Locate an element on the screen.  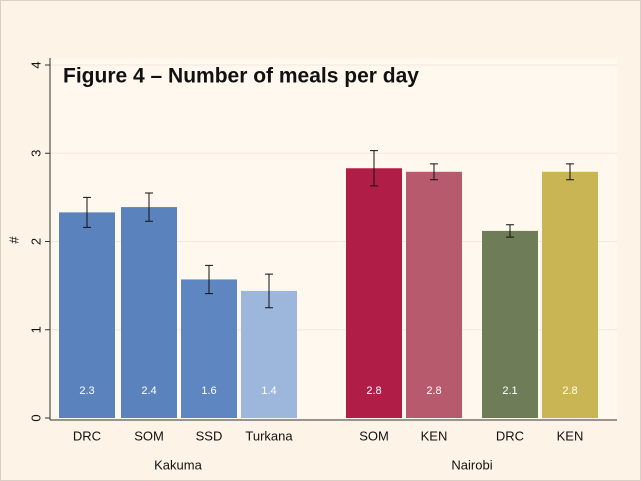
y-tick-label: 2 is located at coordinates (35, 241).